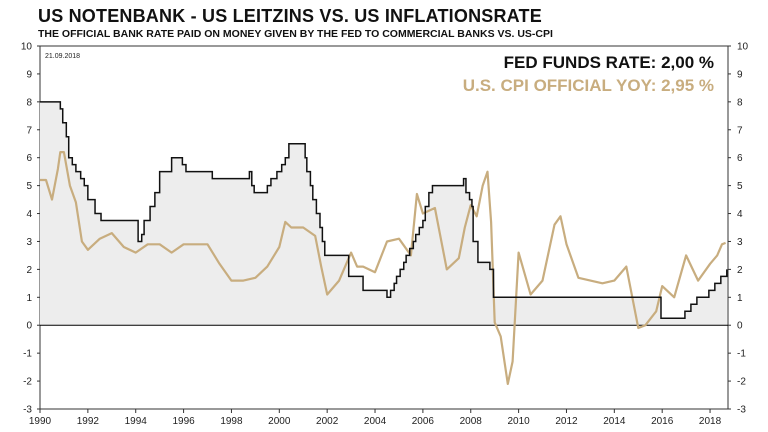  Describe the element at coordinates (740, 74) in the screenshot. I see `y-tick-label-right: 9` at that location.